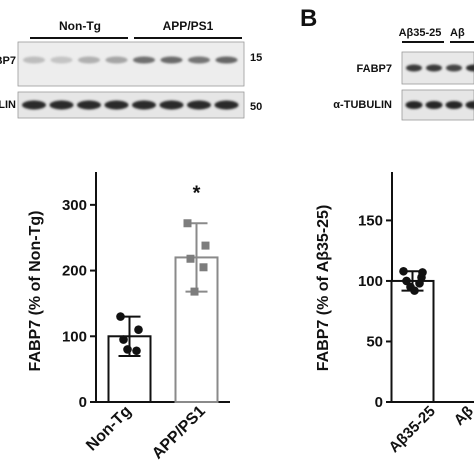 This screenshot has width=474, height=474. I want to click on chart-a-xtick-label-0: Non-Tg, so click(109, 429).